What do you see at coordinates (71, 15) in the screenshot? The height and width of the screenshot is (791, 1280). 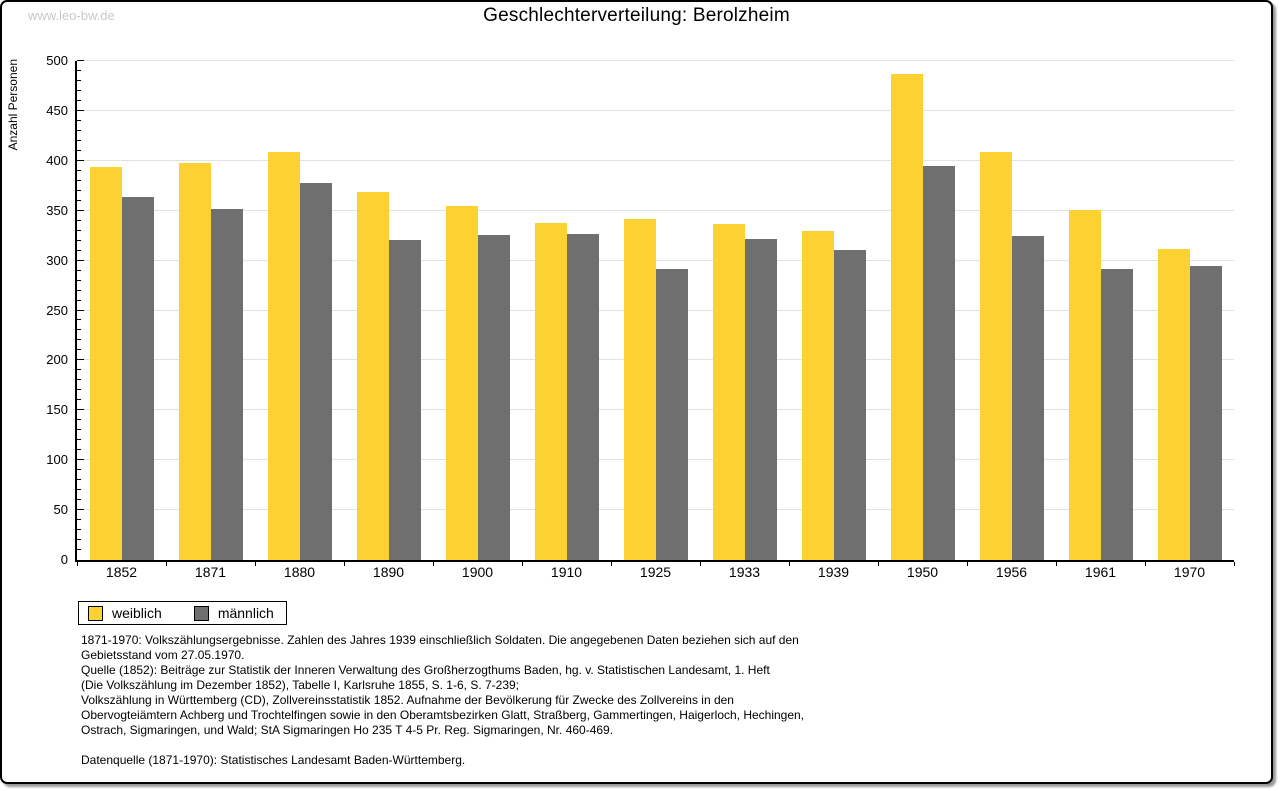 I see `watermark: www.leo-bw.de` at bounding box center [71, 15].